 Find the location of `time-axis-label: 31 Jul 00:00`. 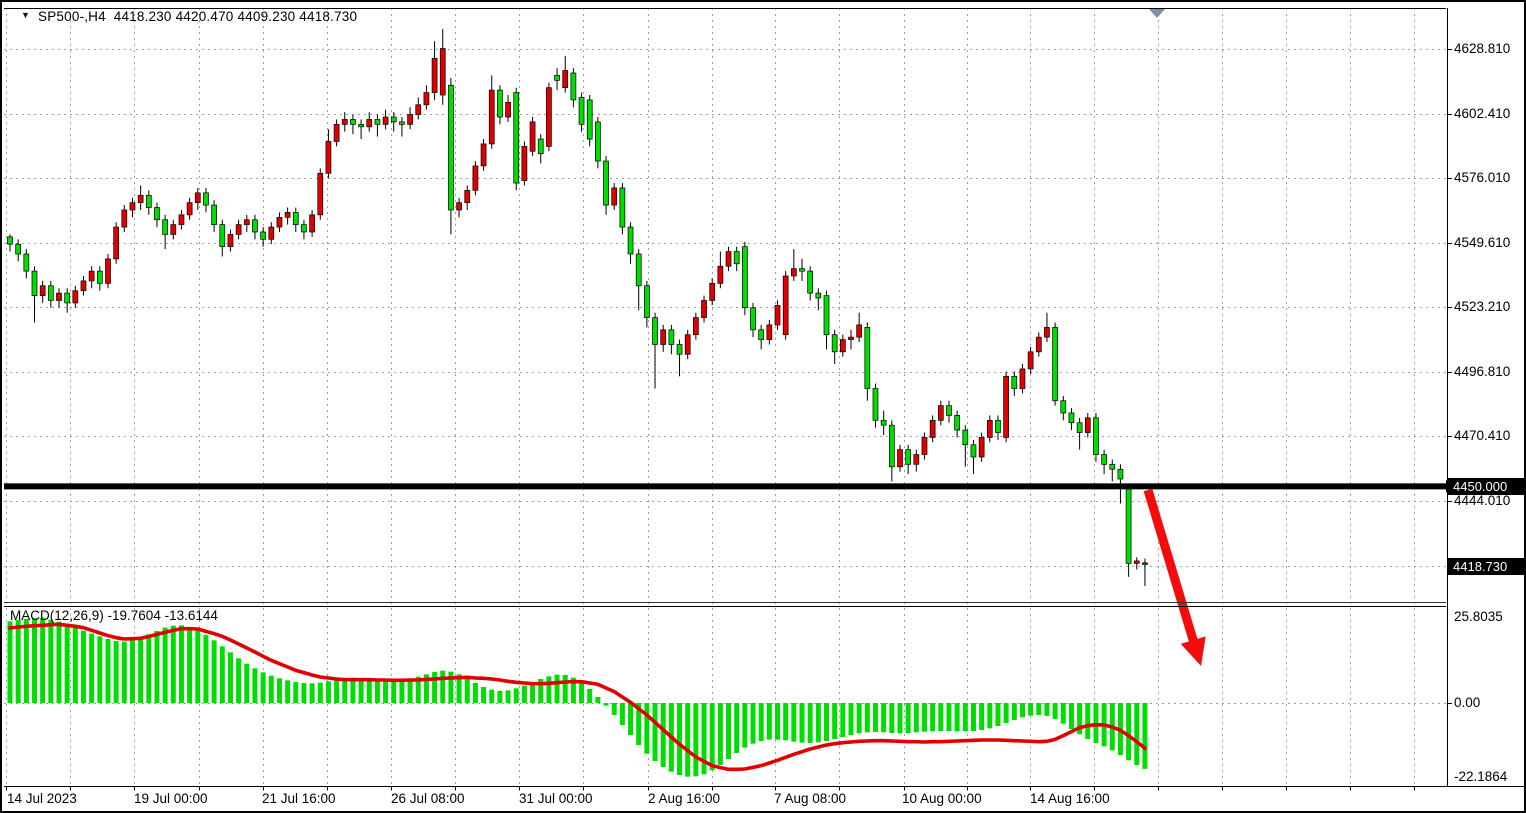

time-axis-label: 31 Jul 00:00 is located at coordinates (556, 798).